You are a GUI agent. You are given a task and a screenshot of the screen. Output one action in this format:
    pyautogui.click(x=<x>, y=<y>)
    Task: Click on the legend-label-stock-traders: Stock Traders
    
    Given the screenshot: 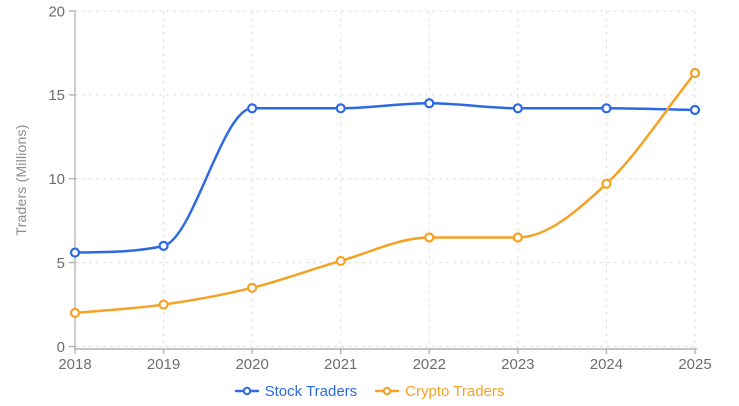 What is the action you would take?
    pyautogui.click(x=311, y=391)
    